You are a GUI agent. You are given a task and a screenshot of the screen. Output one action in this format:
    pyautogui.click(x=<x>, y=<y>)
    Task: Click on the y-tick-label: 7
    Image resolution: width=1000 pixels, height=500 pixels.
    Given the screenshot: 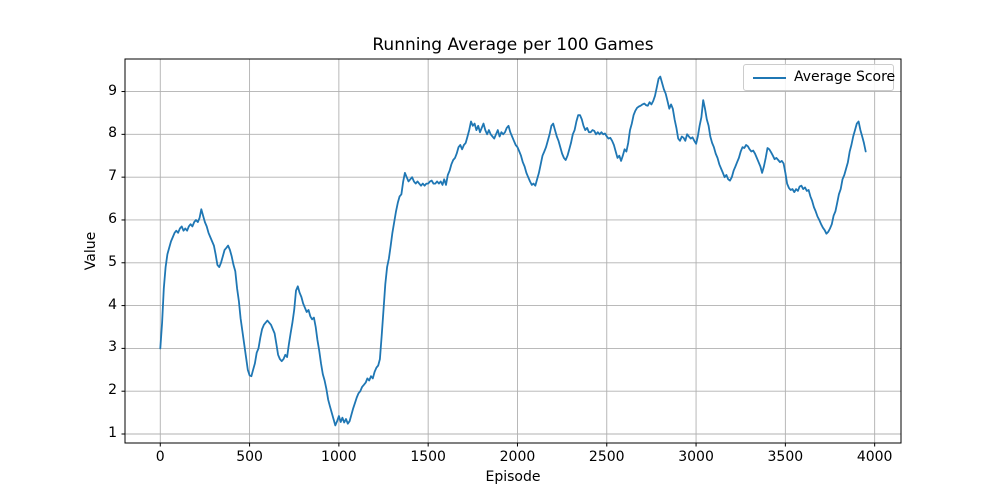 What is the action you would take?
    pyautogui.click(x=112, y=176)
    